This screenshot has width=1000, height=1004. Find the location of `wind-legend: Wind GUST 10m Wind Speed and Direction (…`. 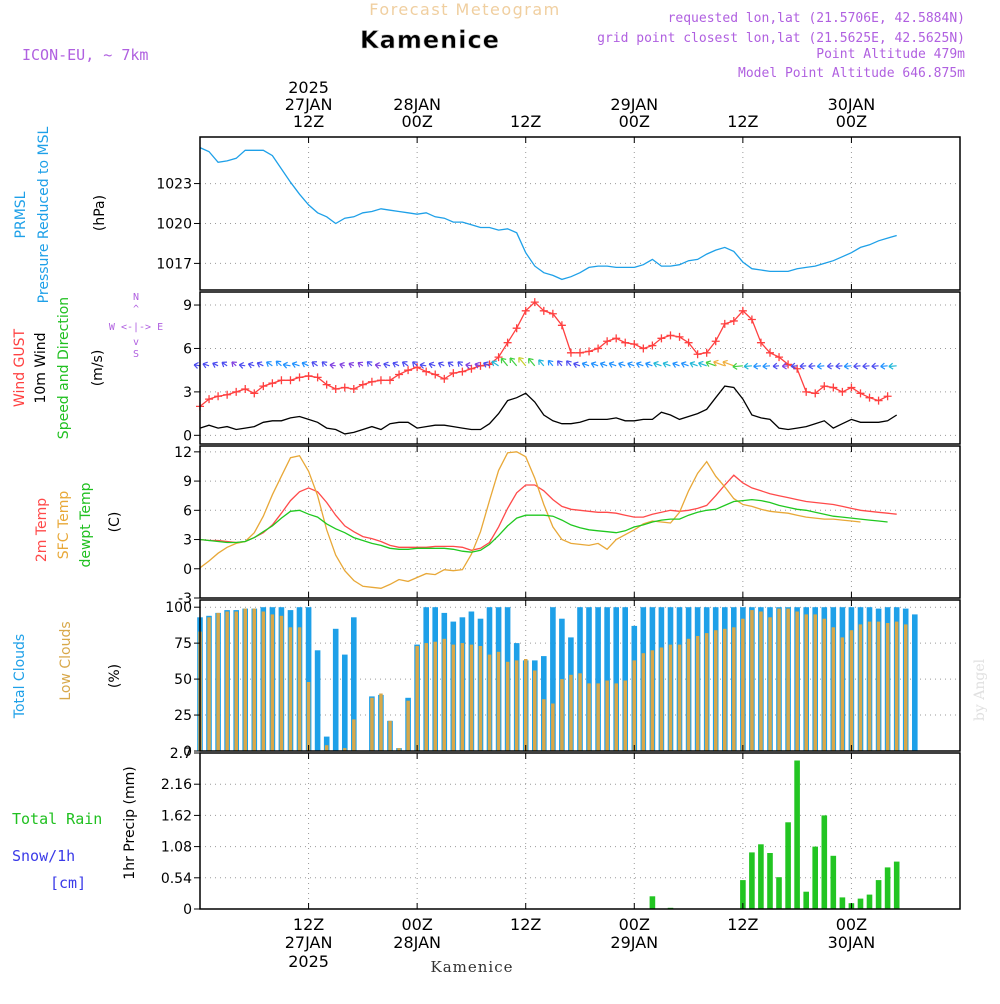

wind-legend: Wind GUST 10m Wind Speed and Direction (… is located at coordinates (87, 365).